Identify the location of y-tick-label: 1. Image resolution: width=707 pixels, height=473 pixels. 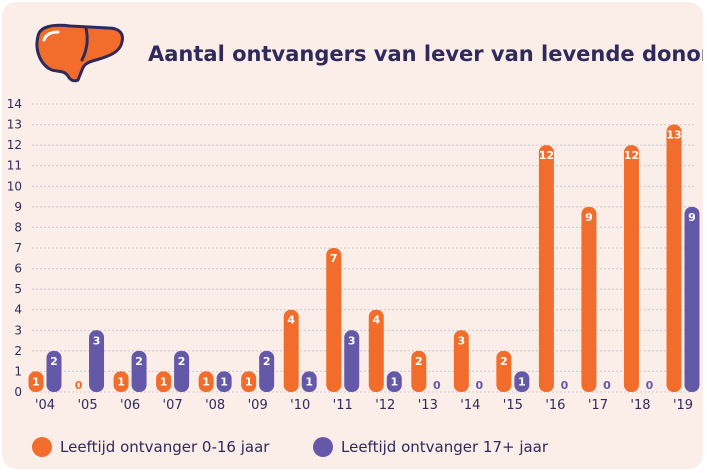
(18, 371).